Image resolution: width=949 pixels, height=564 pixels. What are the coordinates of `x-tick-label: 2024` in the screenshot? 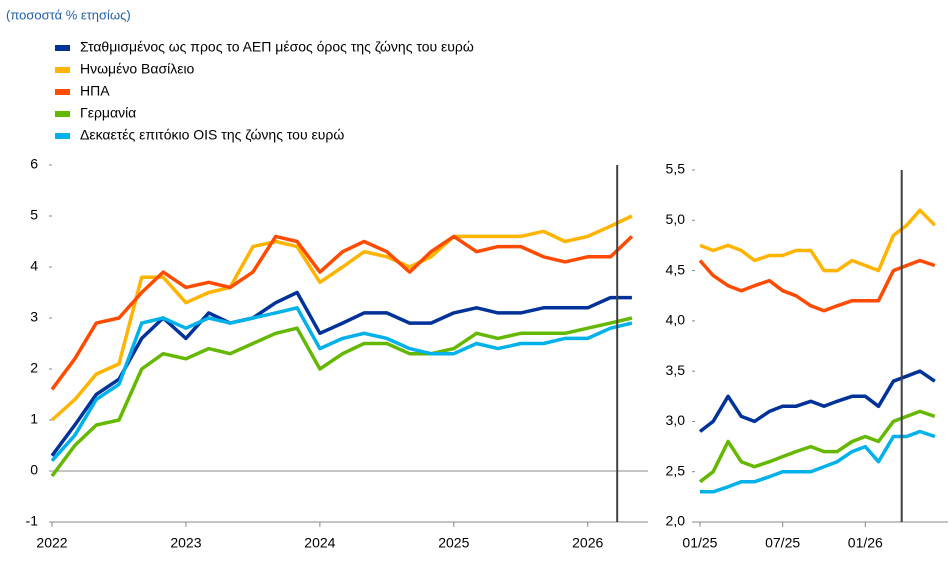 It's located at (319, 543).